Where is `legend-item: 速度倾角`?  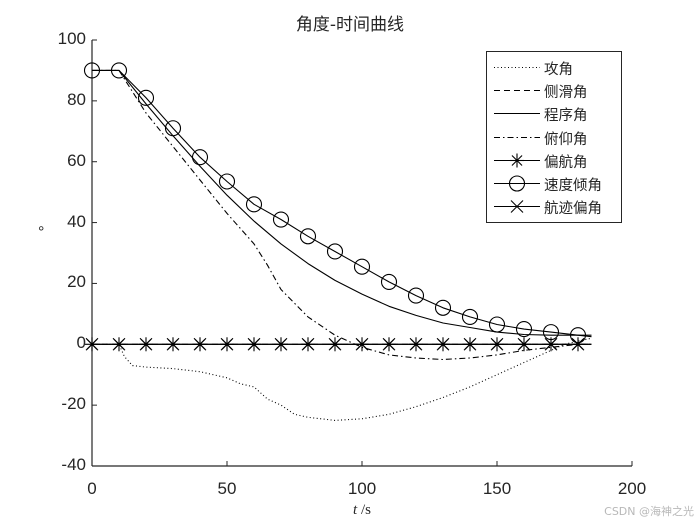 legend-item: 速度倾角 is located at coordinates (555, 183).